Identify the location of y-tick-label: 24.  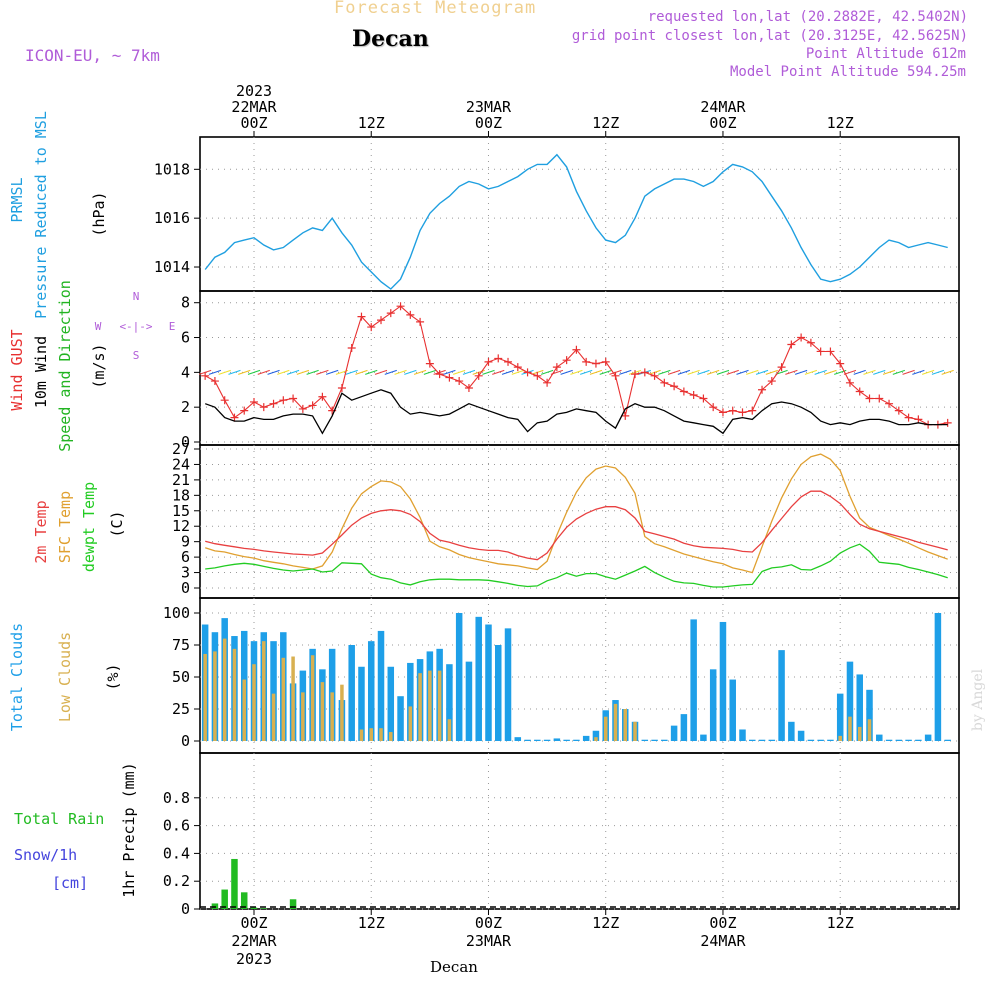
(181, 464).